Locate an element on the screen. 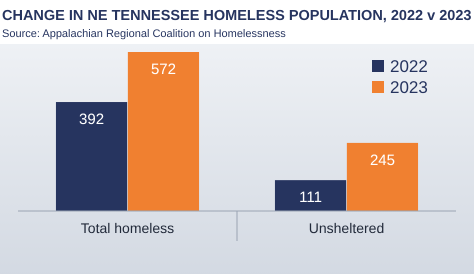  x-tick-label: Unsheltered is located at coordinates (346, 228).